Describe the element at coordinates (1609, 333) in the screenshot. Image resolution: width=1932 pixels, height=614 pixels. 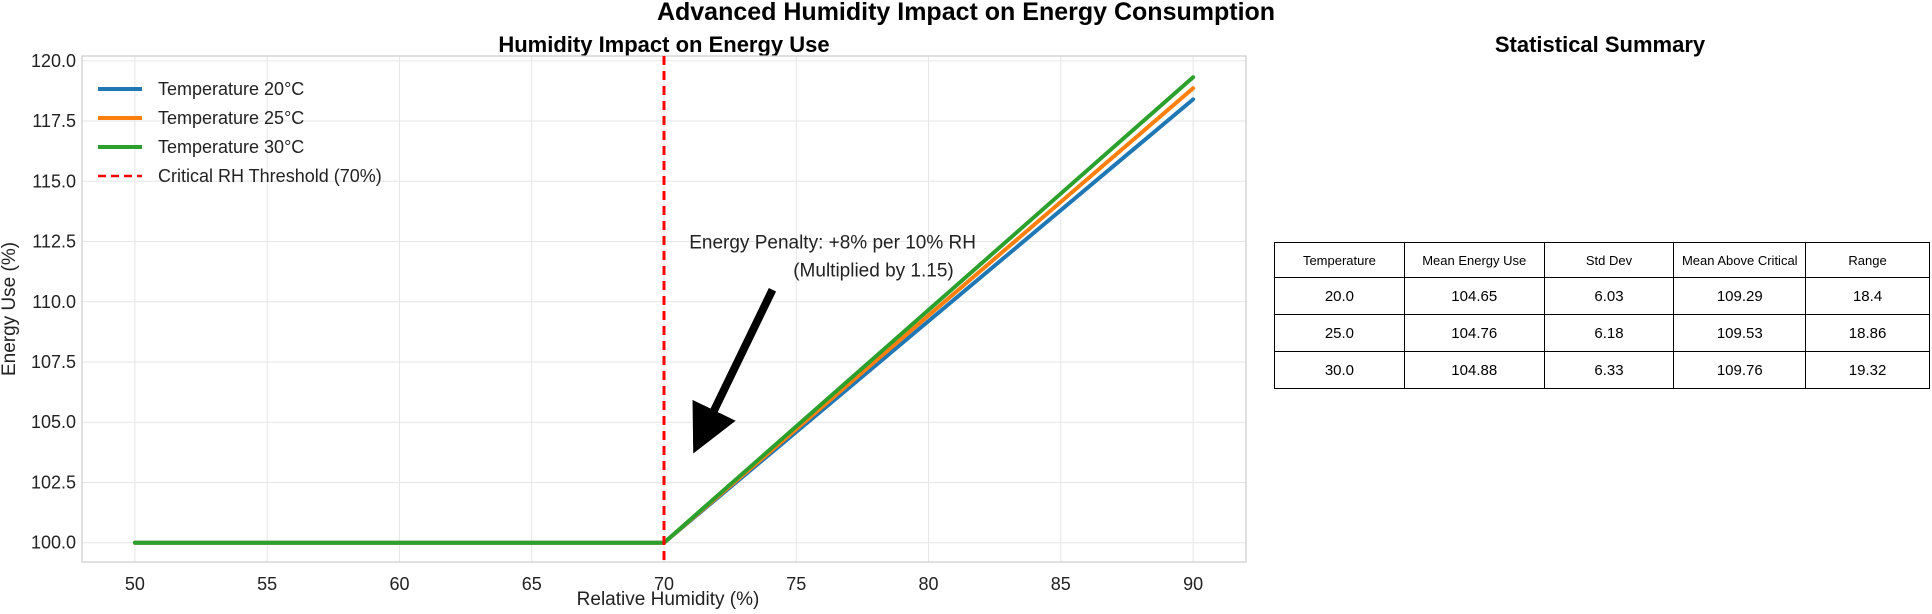
I see `table-cell: 6.18` at that location.